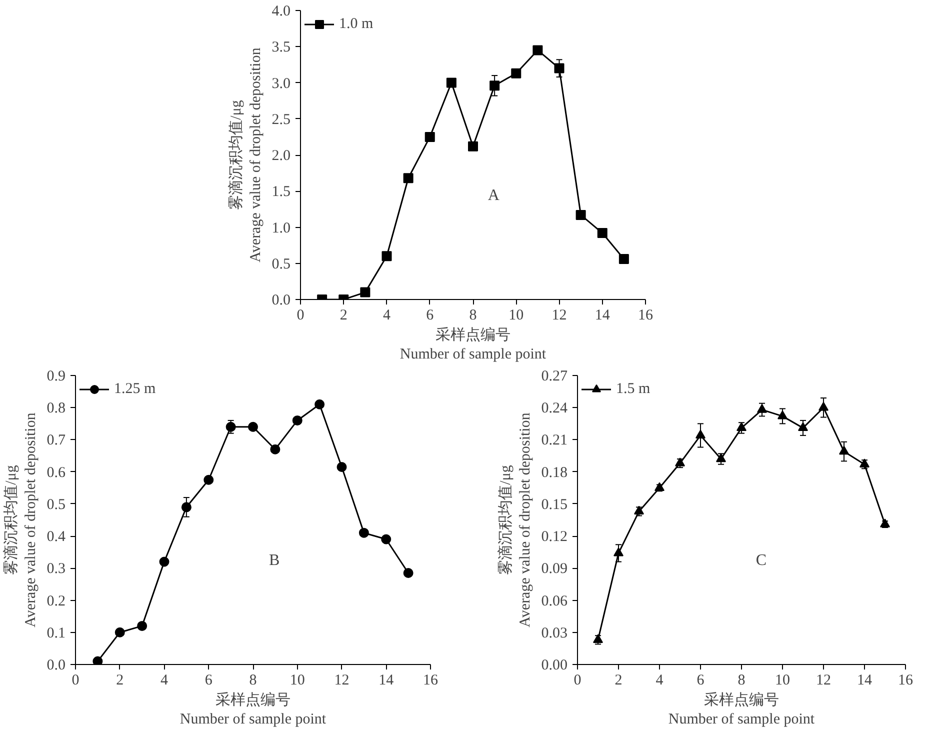 The image size is (932, 731). What do you see at coordinates (56, 376) in the screenshot?
I see `y-tick-label: 0.9` at bounding box center [56, 376].